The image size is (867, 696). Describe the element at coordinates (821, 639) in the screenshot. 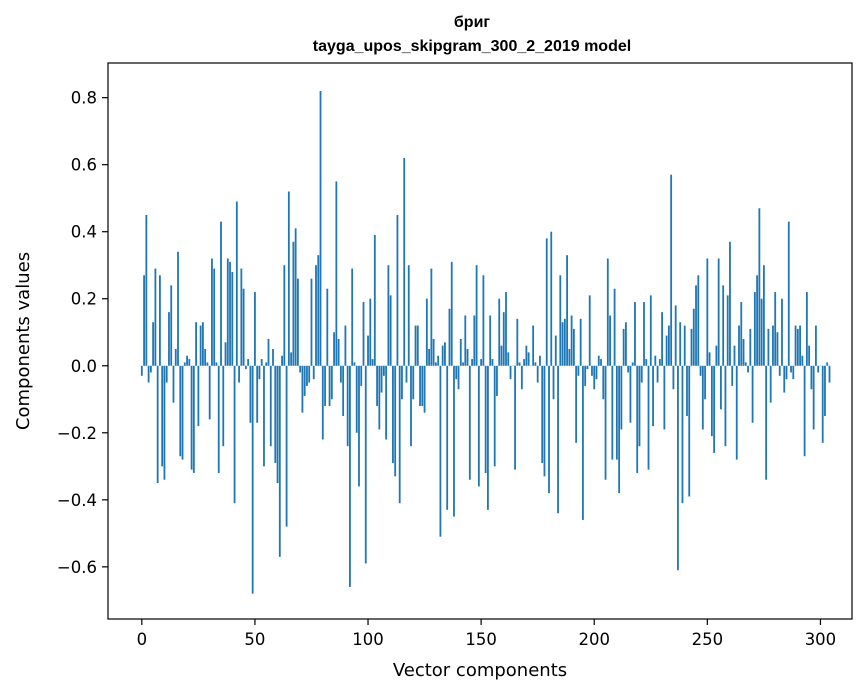

I see `x-tick-label: 300` at that location.